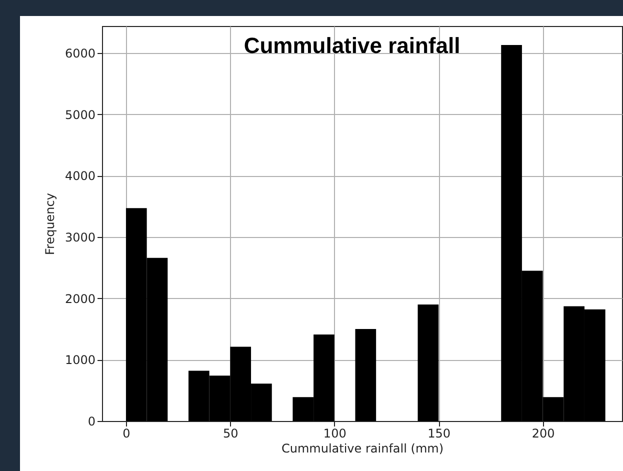 This screenshot has height=471, width=623. Describe the element at coordinates (334, 433) in the screenshot. I see `x-tick-label: 100` at that location.